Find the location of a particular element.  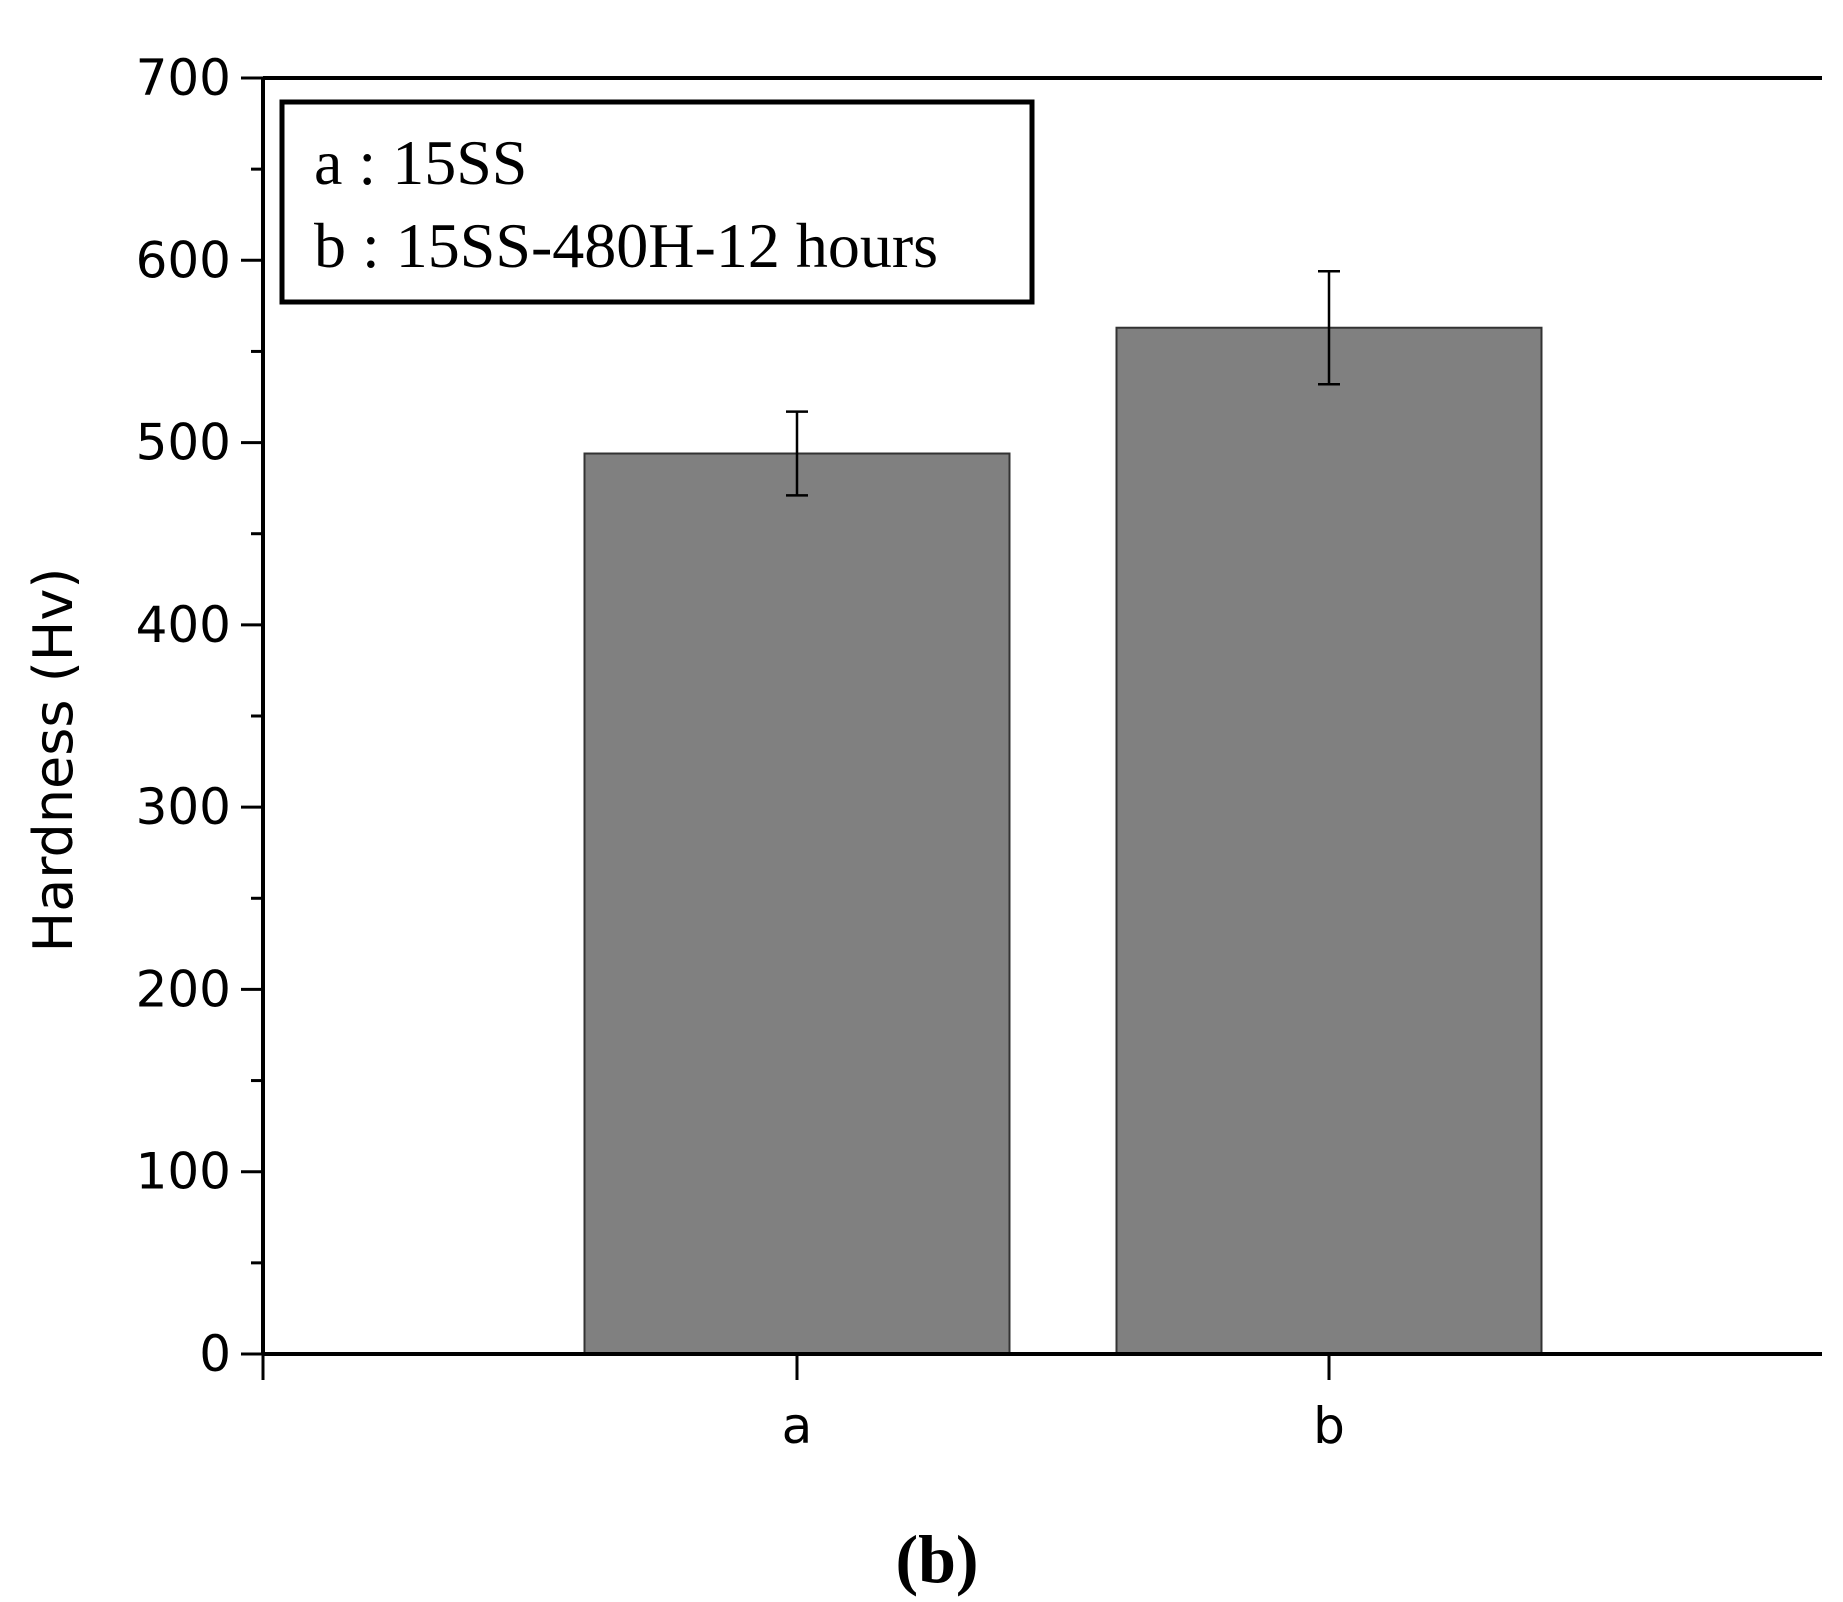

bar-a is located at coordinates (797, 904).